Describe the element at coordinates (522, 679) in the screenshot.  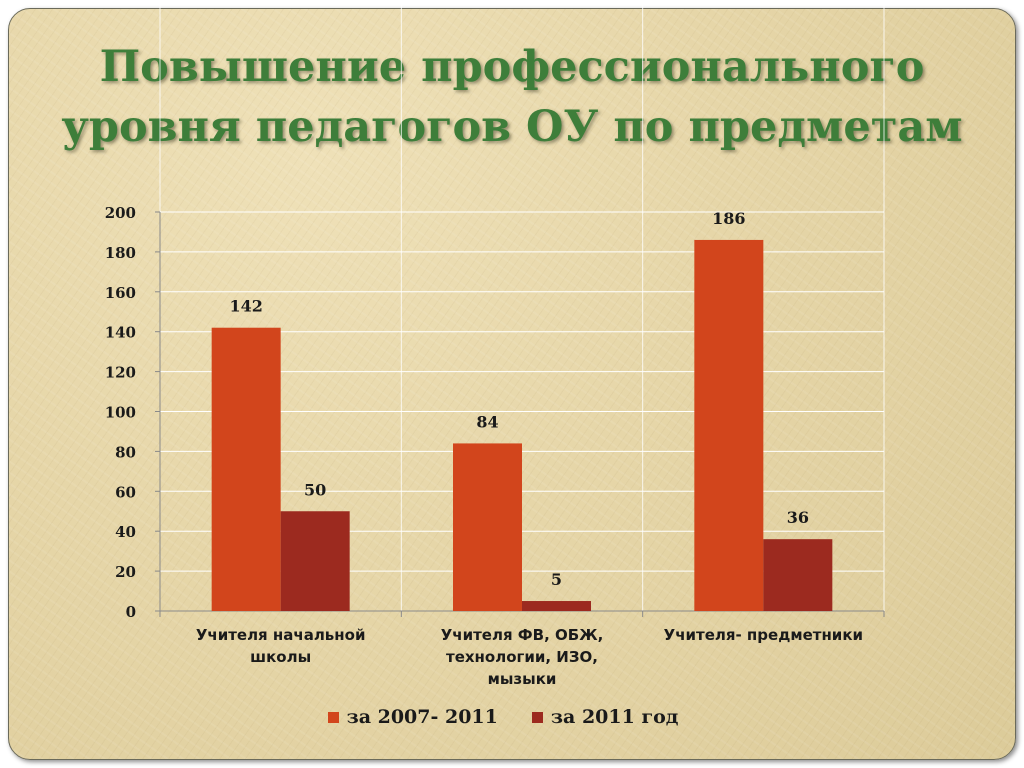
I see `category-label-line: мызыки` at that location.